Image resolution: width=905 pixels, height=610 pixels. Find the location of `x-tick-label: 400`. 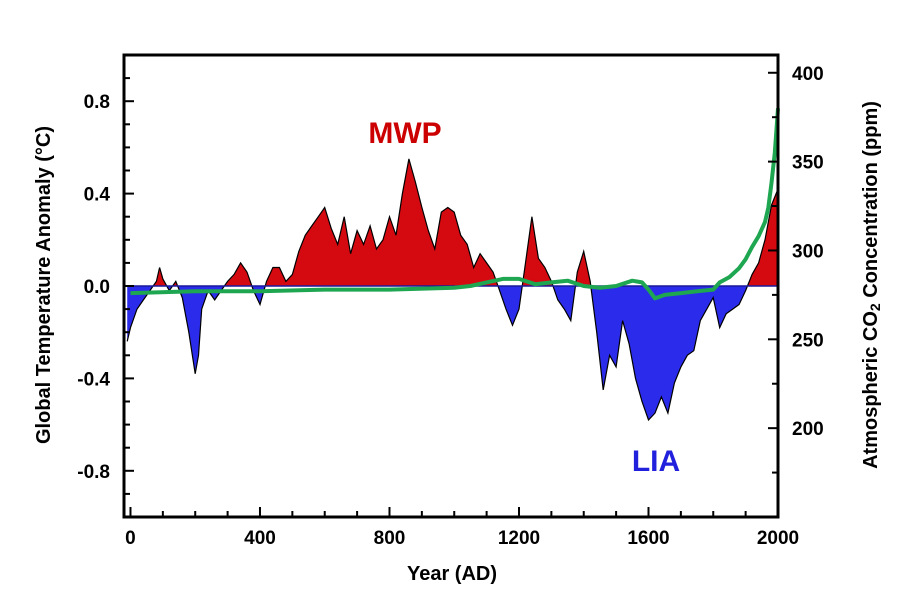

x-tick-label: 400 is located at coordinates (260, 538).